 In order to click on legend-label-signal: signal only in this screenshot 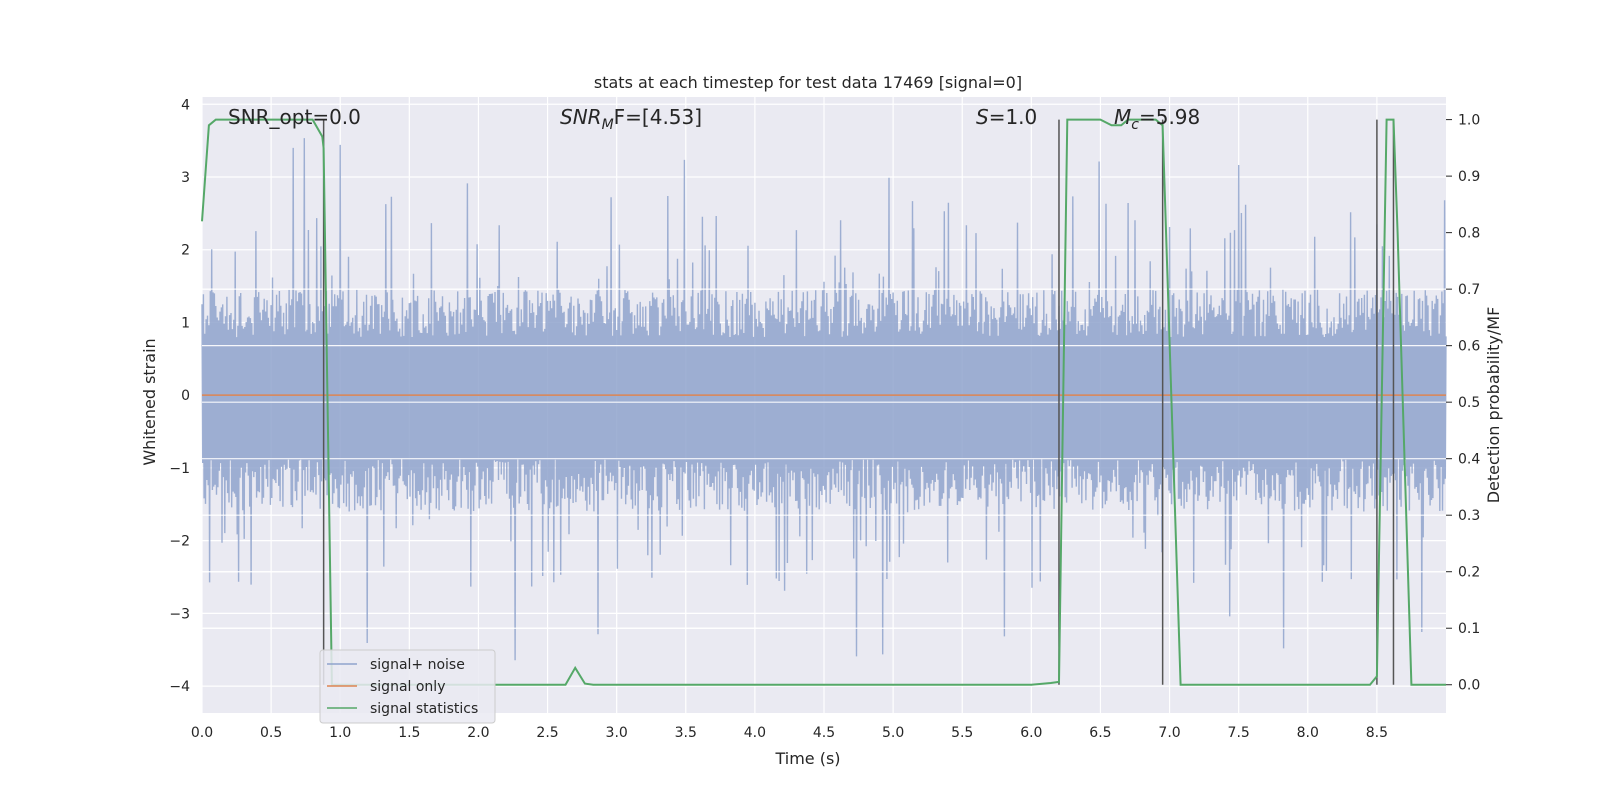, I will do `click(407, 687)`.